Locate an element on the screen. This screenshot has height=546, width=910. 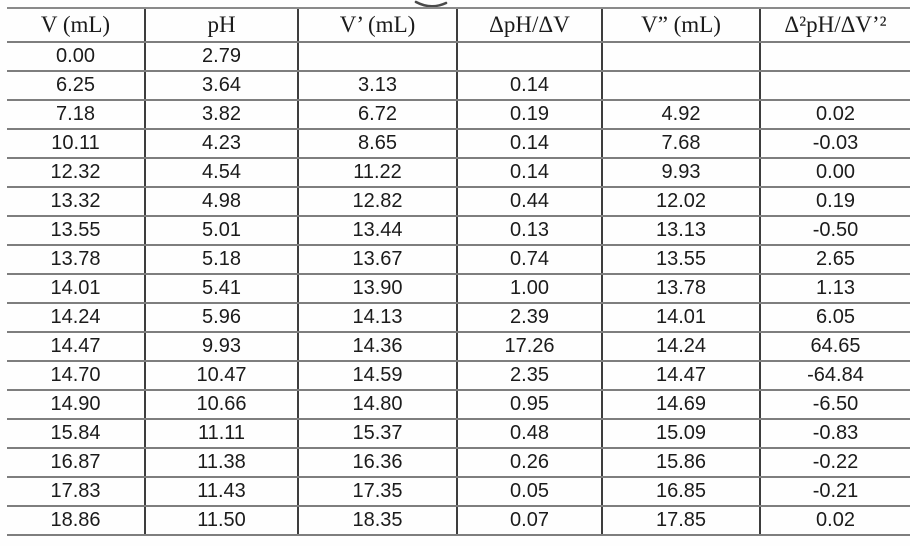
table-row: 14.01 5.41 13.90 1.00 13.78 1.13 is located at coordinates (458, 288).